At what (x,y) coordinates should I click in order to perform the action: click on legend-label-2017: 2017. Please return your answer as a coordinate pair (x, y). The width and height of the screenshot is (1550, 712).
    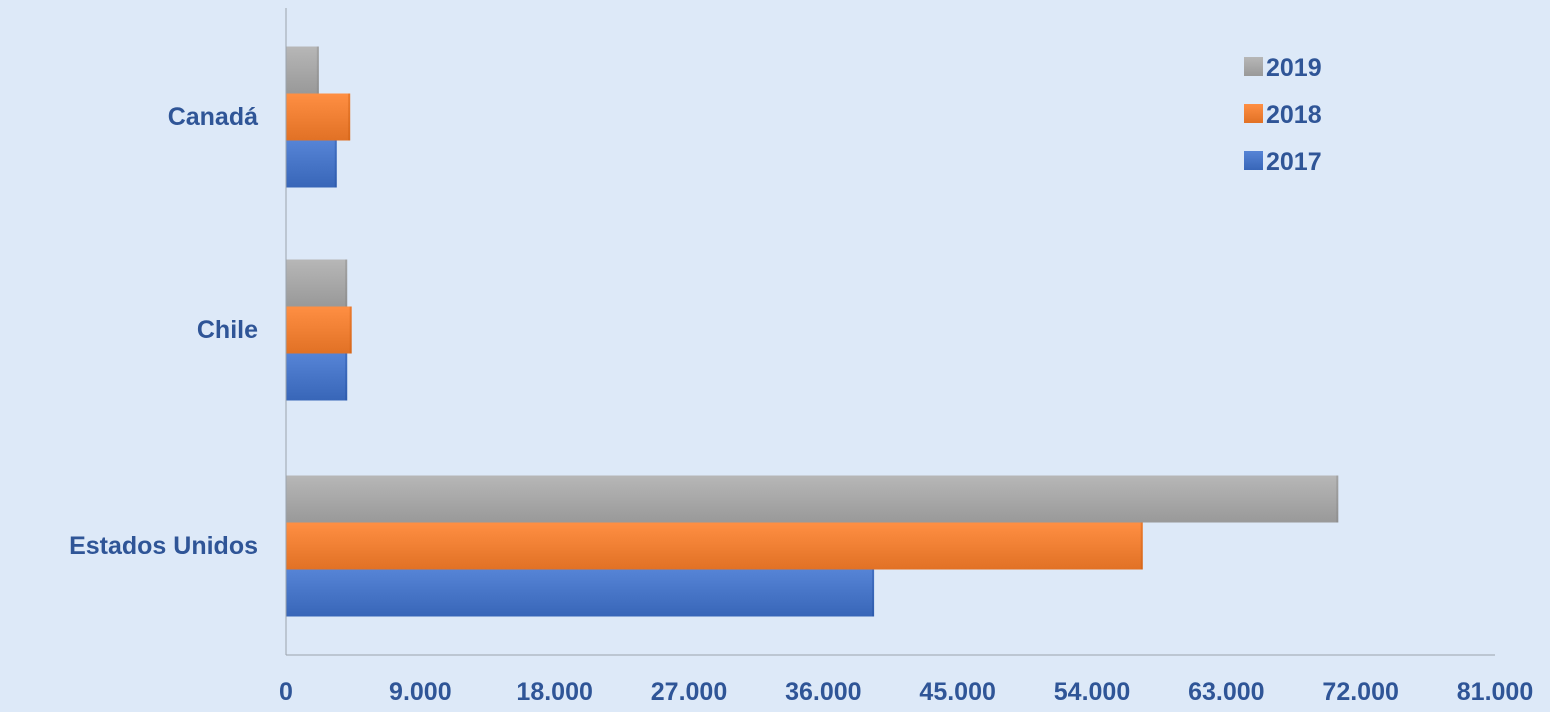
    Looking at the image, I should click on (1294, 162).